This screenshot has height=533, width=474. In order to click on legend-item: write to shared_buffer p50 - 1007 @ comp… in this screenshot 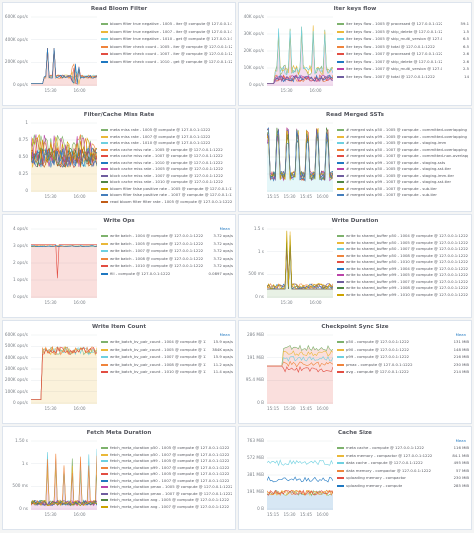, I will do `click(403, 249)`.